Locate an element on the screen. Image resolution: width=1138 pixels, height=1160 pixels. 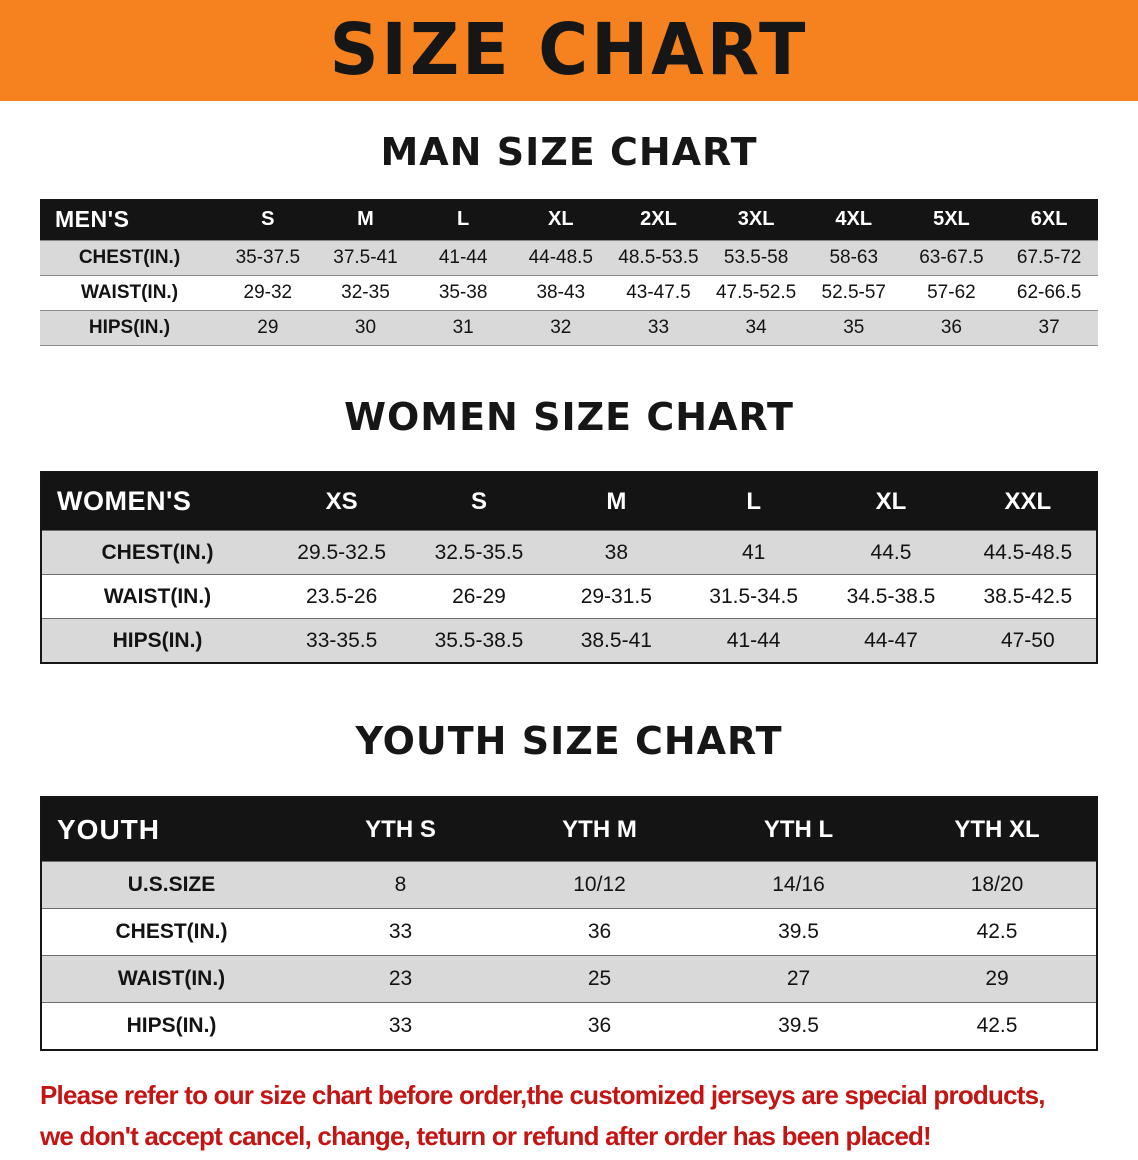
youth-waist-row: WAIST(IN.) 23 25 27 29 is located at coordinates (569, 979).